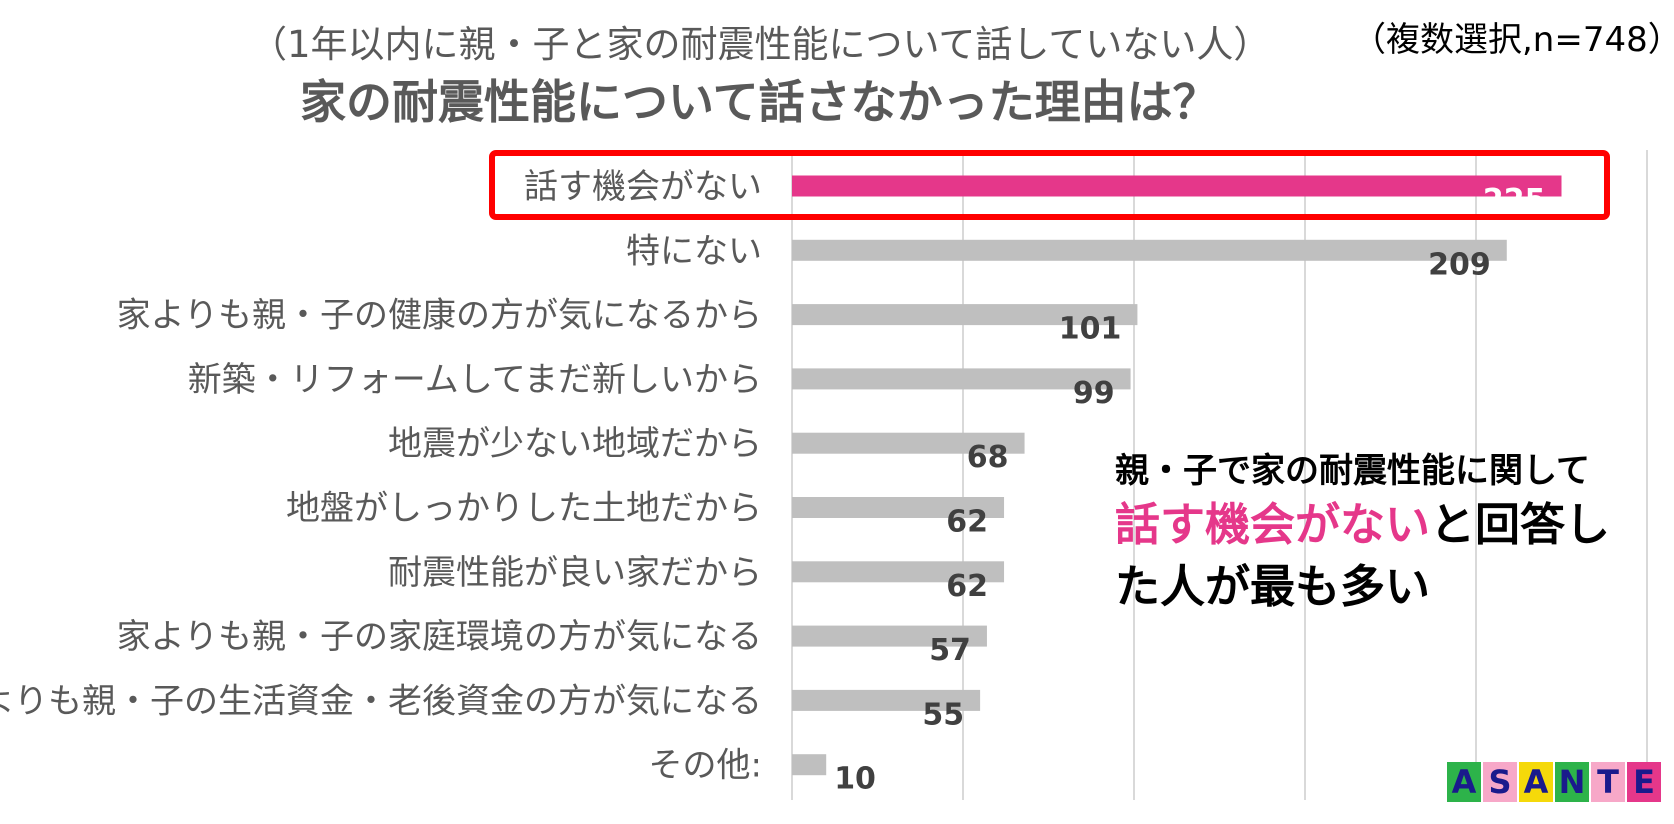 Image resolution: width=1674 pixels, height=824 pixels. Describe the element at coordinates (943, 714) in the screenshot. I see `value-label: 55` at that location.